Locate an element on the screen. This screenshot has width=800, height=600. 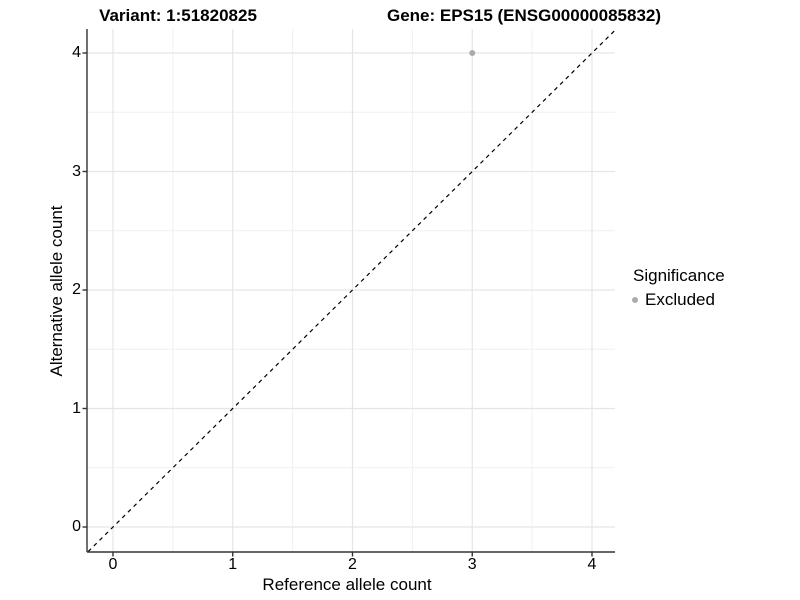
legend-item-label: Excluded is located at coordinates (680, 299).